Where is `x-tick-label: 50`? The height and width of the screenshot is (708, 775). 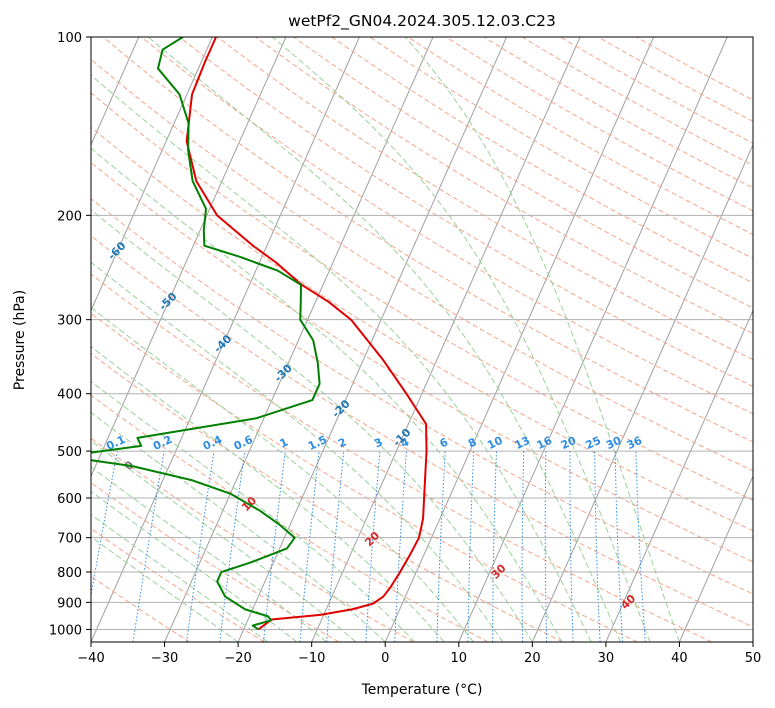
x-tick-label: 50 is located at coordinates (753, 658).